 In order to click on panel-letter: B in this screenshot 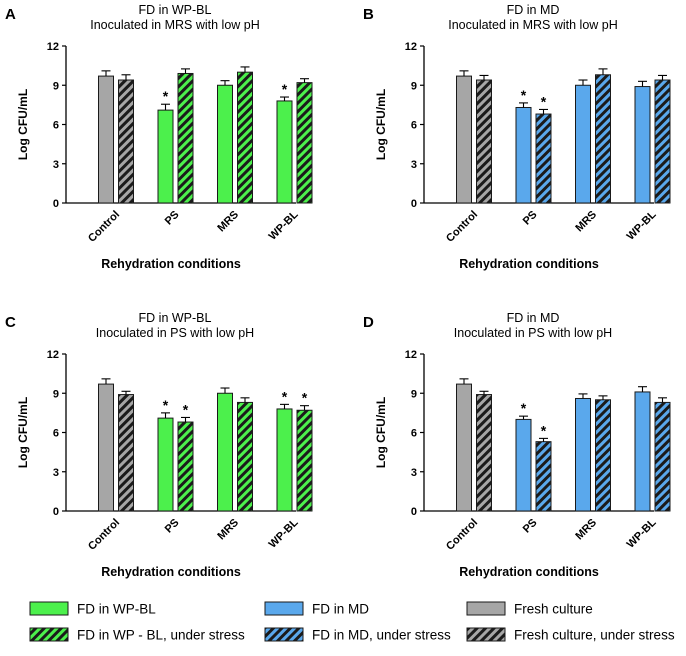, I will do `click(368, 14)`.